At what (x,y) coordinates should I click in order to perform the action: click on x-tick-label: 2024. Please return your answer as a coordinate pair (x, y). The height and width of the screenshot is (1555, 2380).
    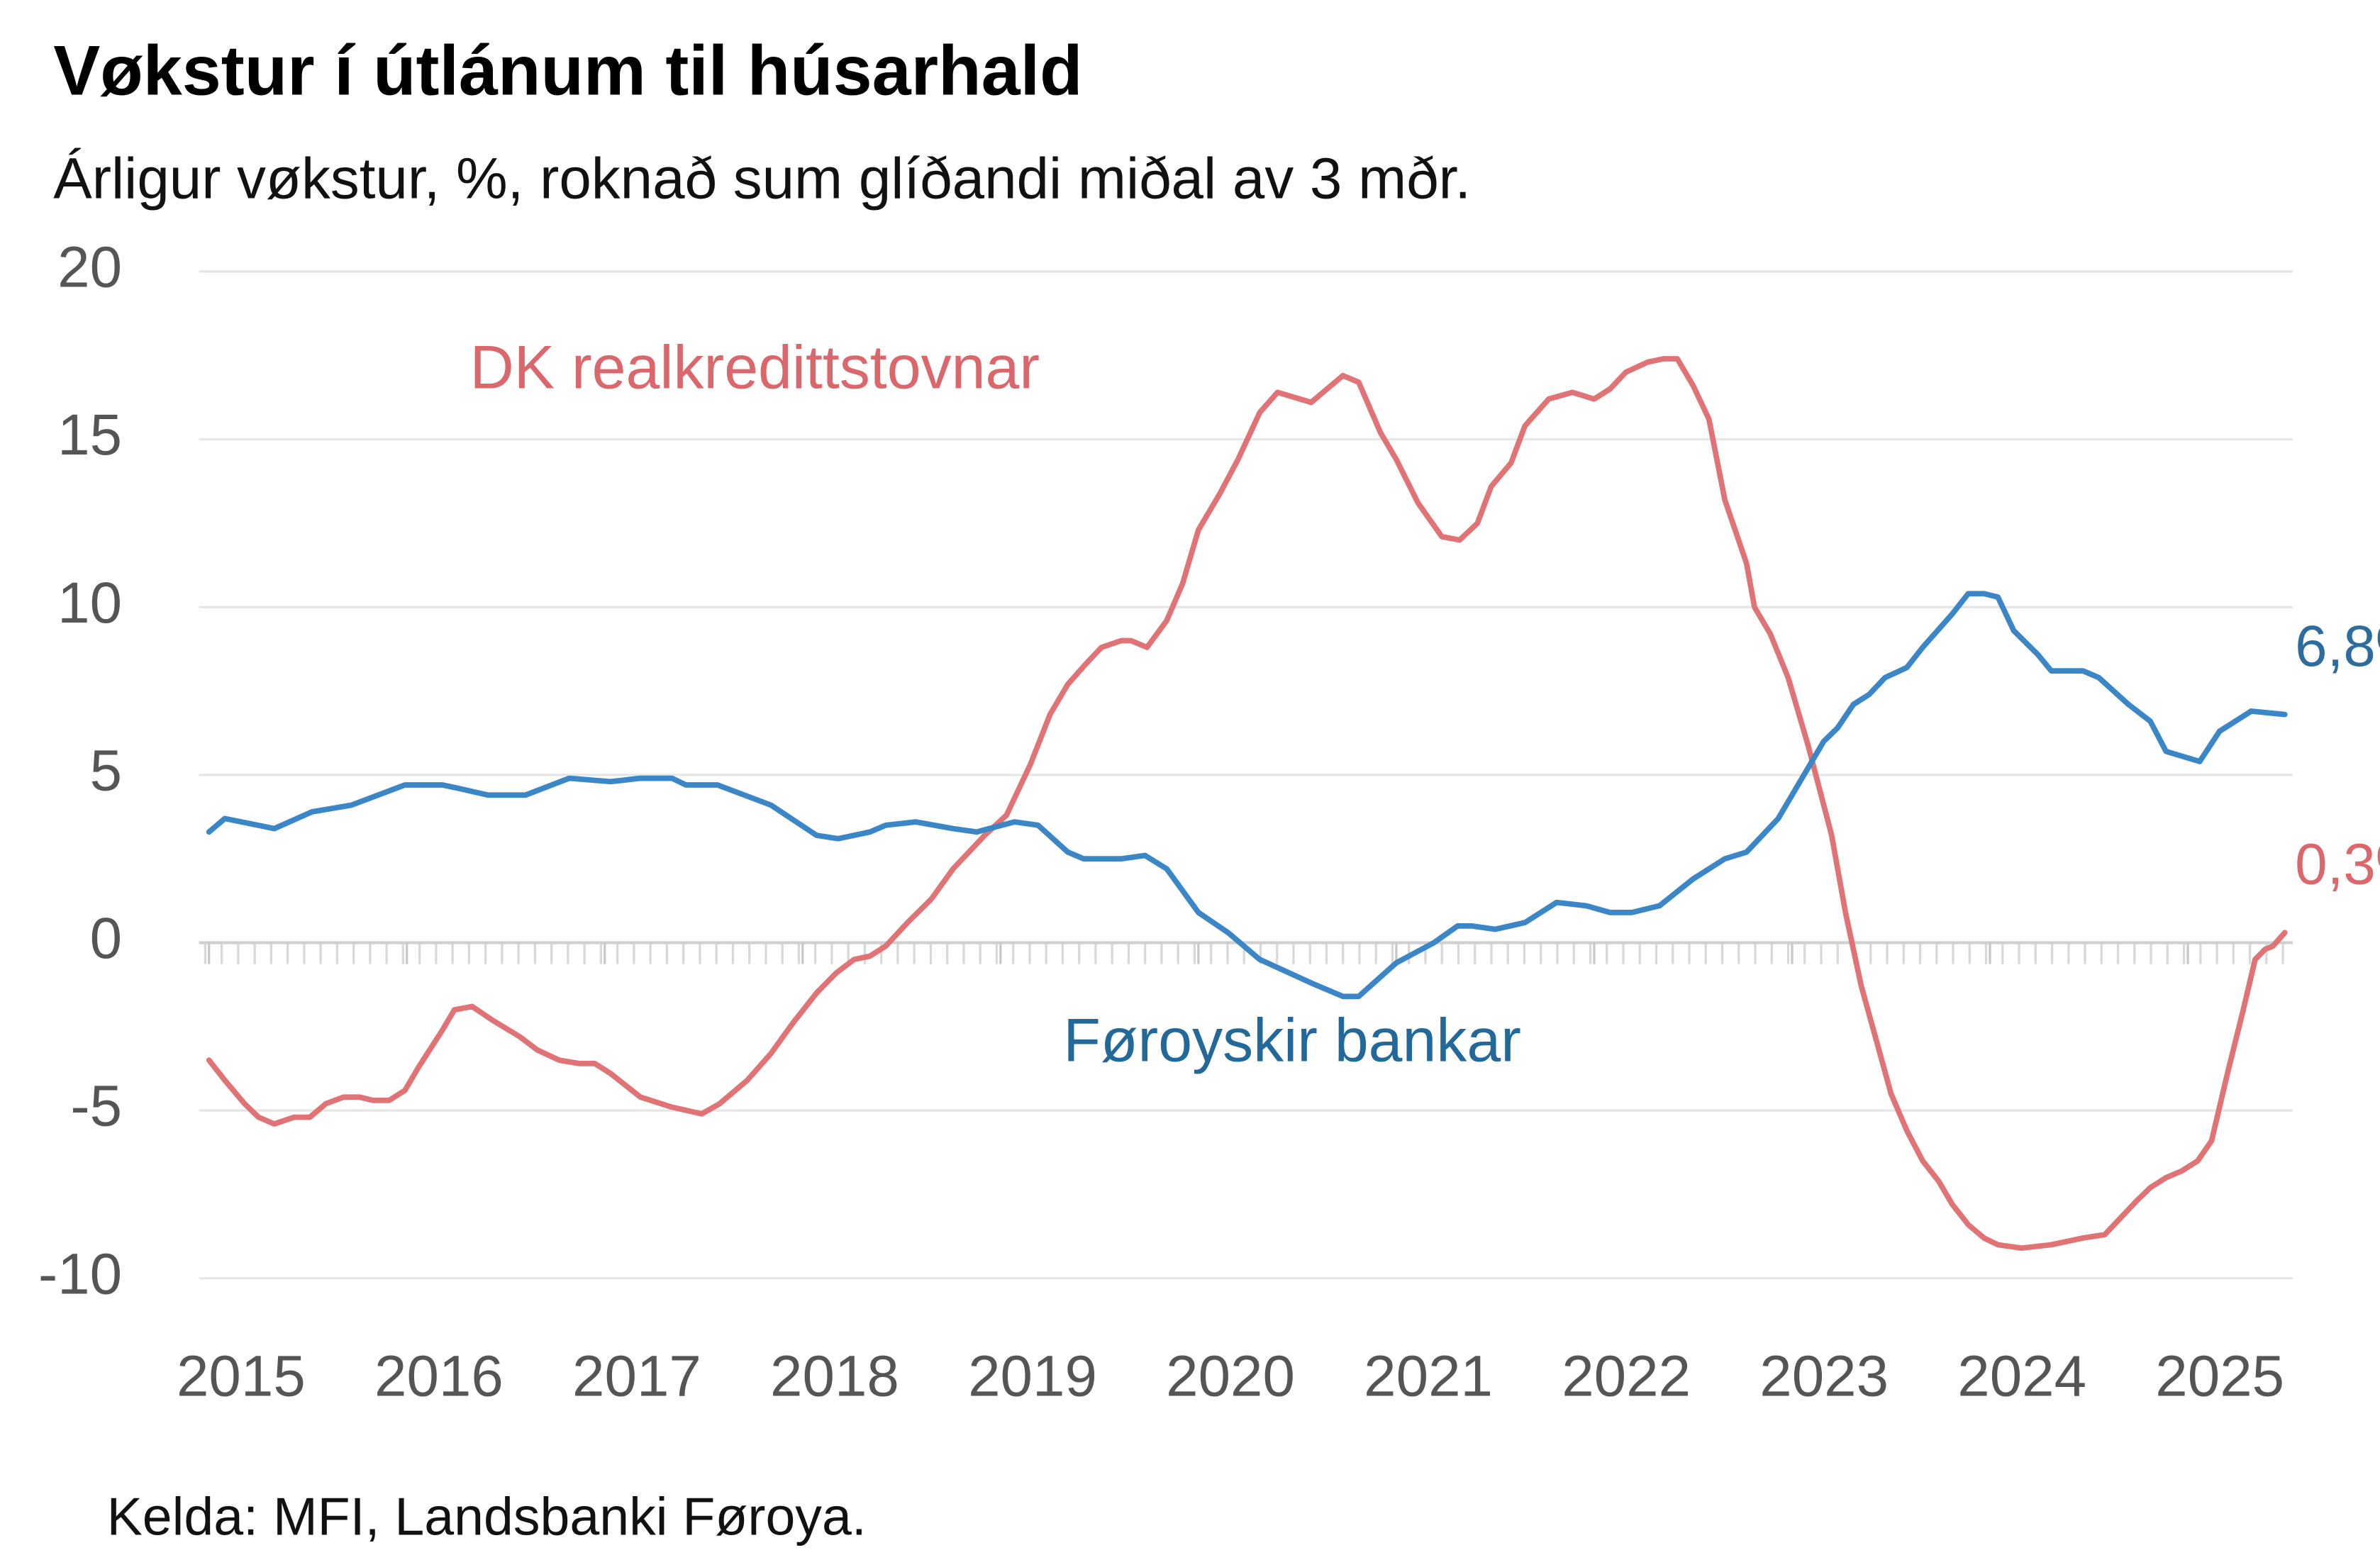
    Looking at the image, I should click on (2022, 1376).